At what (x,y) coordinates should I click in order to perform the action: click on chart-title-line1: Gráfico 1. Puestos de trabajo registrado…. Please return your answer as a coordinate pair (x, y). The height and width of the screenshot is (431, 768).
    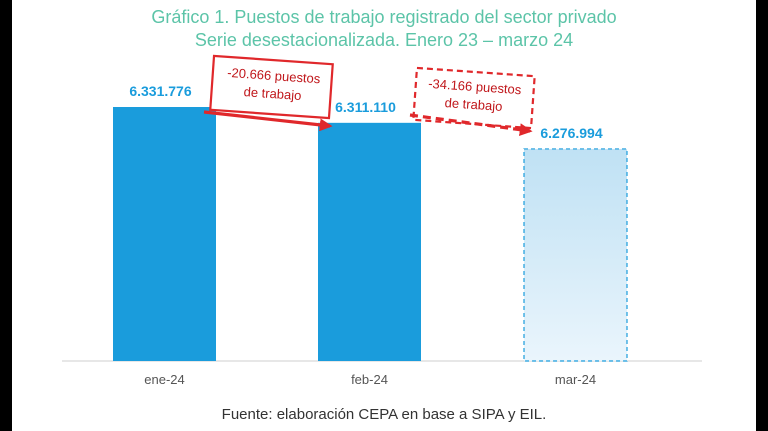
    Looking at the image, I should click on (384, 17).